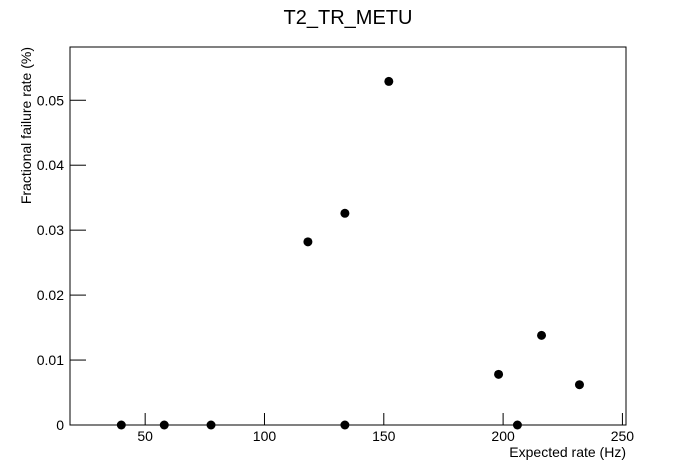  What do you see at coordinates (50, 165) in the screenshot?
I see `y-tick-label: 0.04` at bounding box center [50, 165].